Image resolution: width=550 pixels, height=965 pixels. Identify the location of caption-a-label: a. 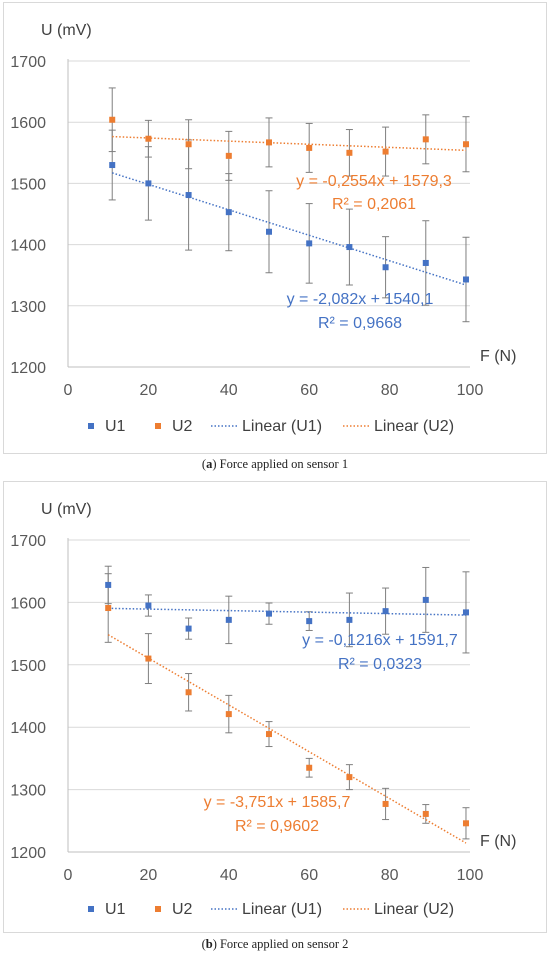
(209, 464).